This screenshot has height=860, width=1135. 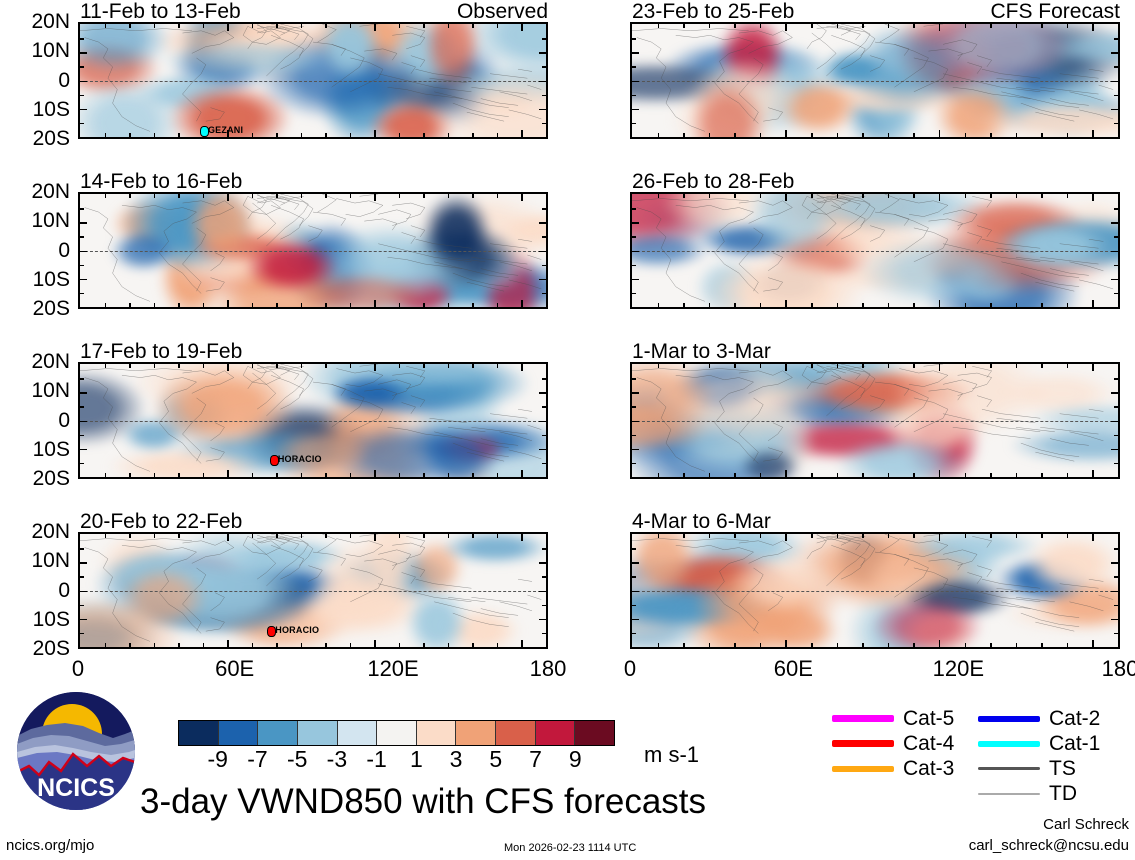 I want to click on author-email: carl_schreck@ncsu.edu, so click(x=1048, y=845).